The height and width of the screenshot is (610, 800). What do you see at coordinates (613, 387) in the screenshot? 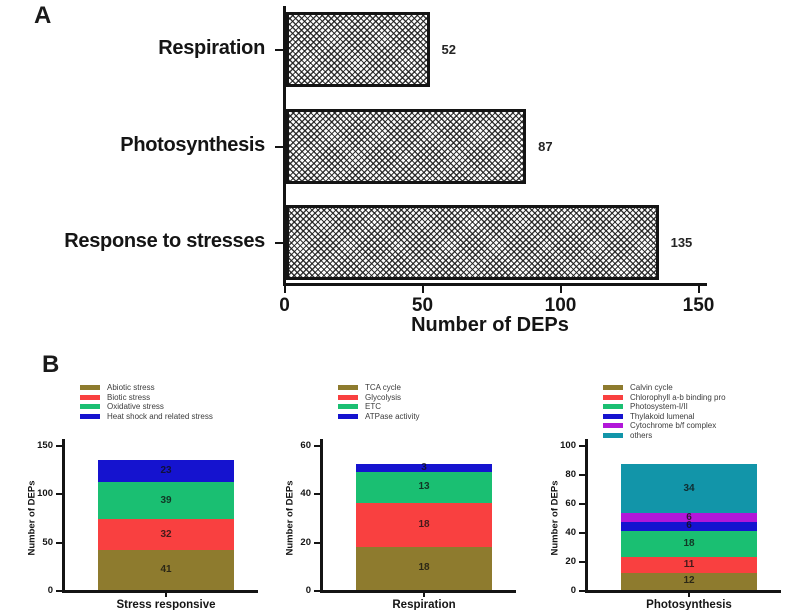
I see `legend-swatch-calvin-cycle` at bounding box center [613, 387].